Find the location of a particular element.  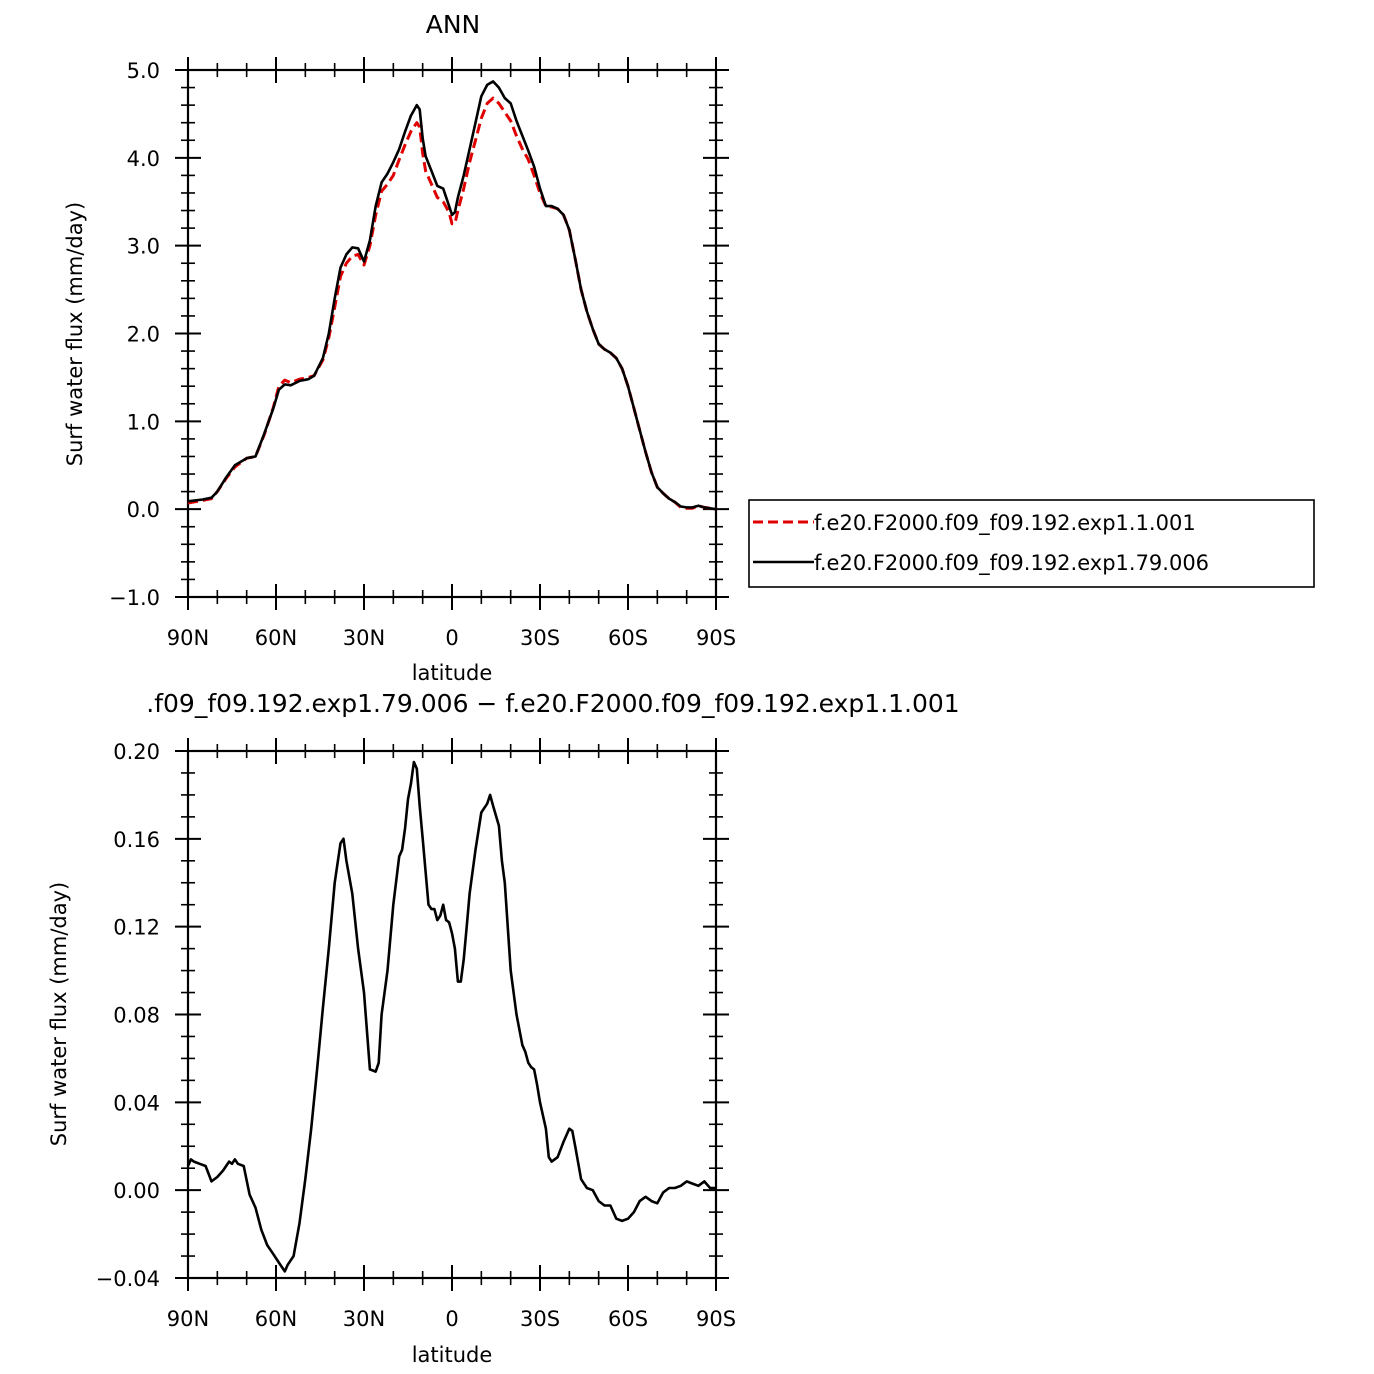

y-tick-label: 0.08 is located at coordinates (136, 1016).